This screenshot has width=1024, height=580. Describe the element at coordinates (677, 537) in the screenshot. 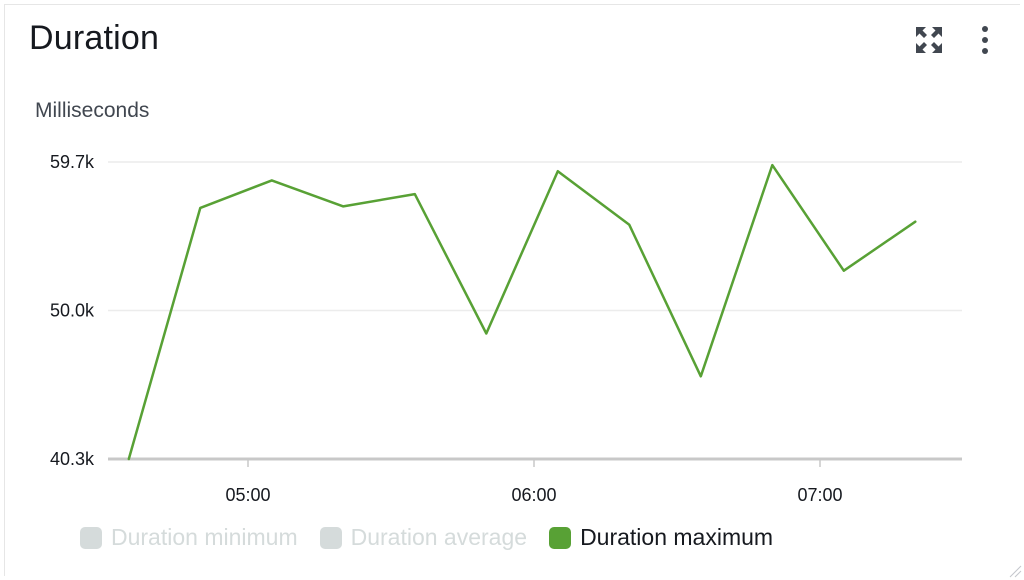

I see `legend-label: Duration maximum` at that location.